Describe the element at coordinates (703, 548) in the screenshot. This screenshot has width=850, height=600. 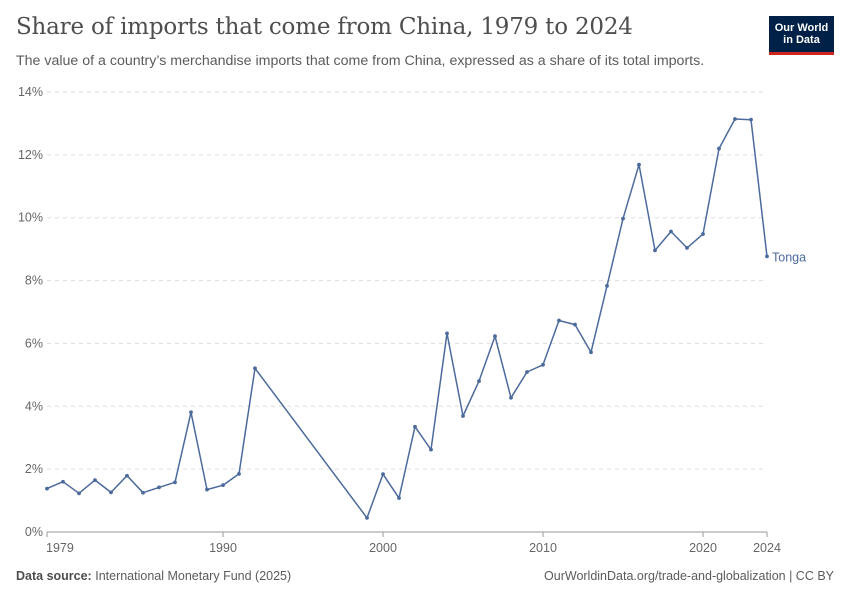
I see `x-tick-label: 2020` at that location.